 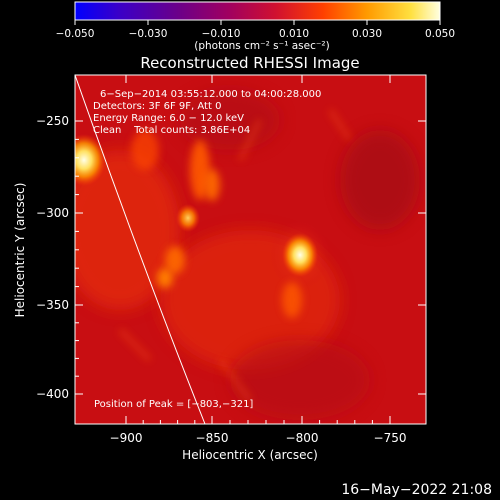 What do you see at coordinates (390, 438) in the screenshot?
I see `x-tick-label: −750` at bounding box center [390, 438].